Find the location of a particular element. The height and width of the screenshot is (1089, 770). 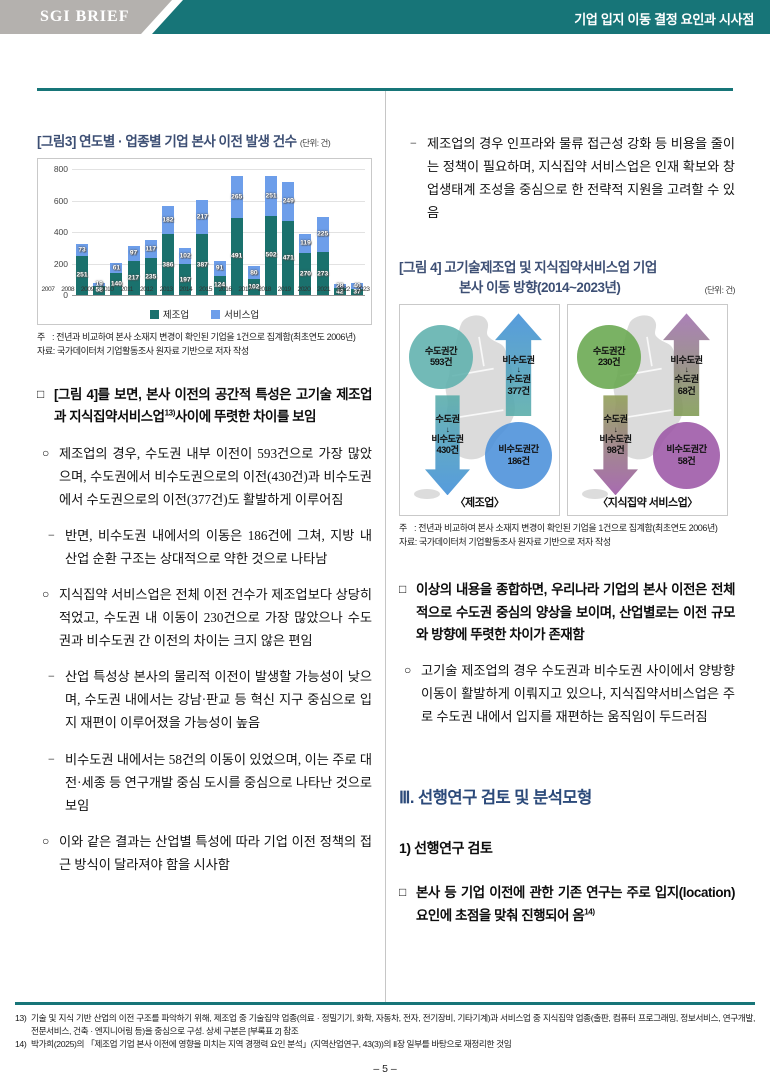

bar-value-label: 102 is located at coordinates (254, 287).